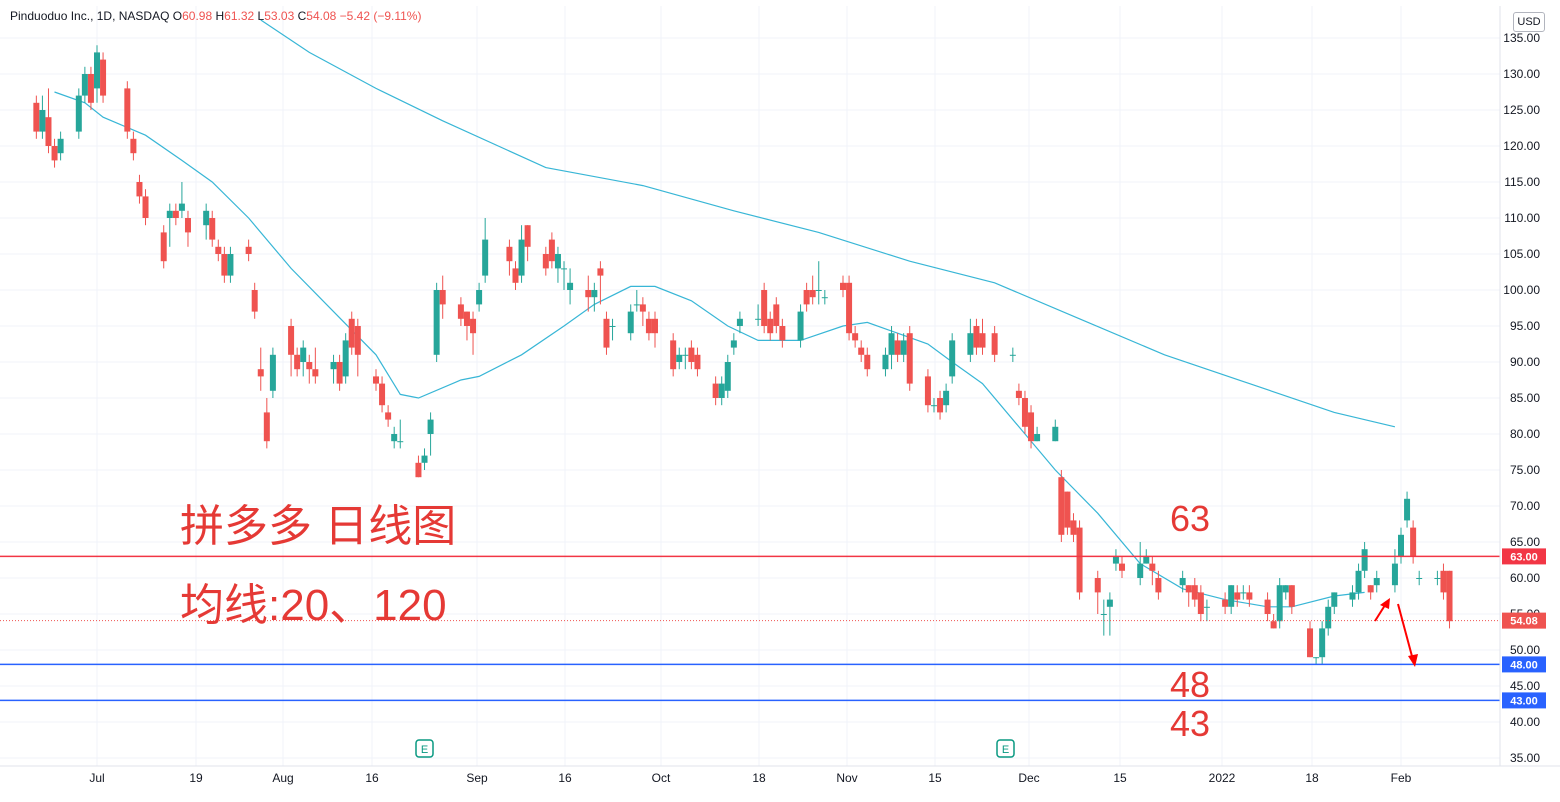 This screenshot has height=802, width=1560. What do you see at coordinates (1522, 218) in the screenshot?
I see `price-axis-label: 110.00` at bounding box center [1522, 218].